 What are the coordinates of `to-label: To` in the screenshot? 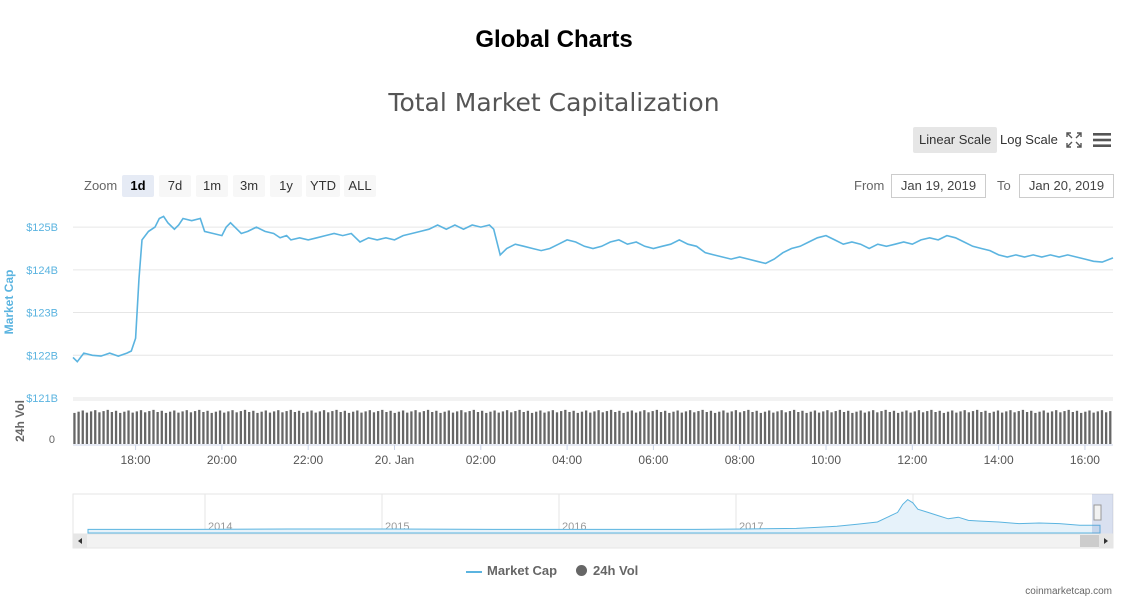 It's located at (1004, 185).